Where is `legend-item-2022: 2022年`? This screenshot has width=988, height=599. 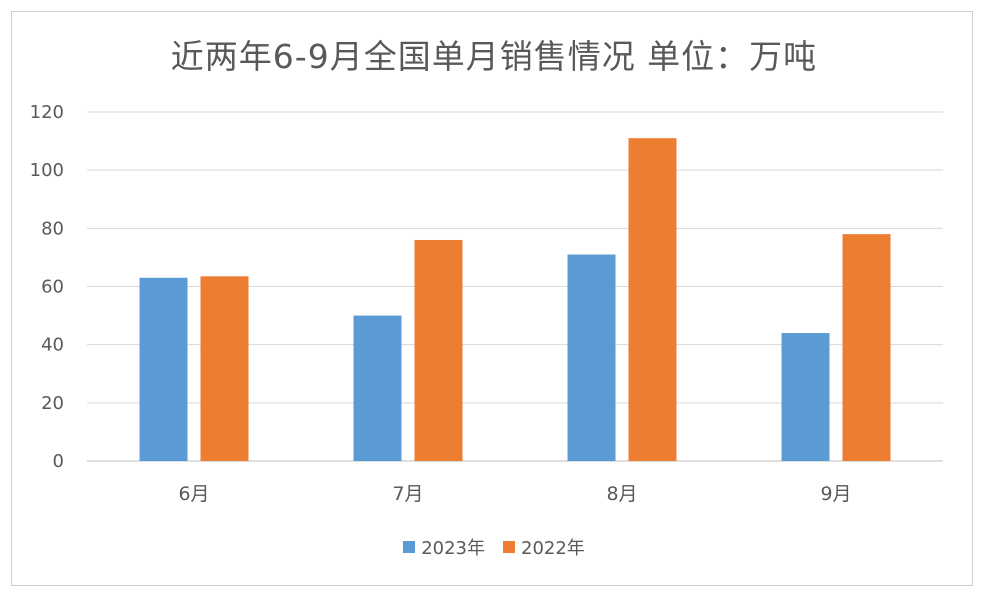 legend-item-2022: 2022年 is located at coordinates (544, 547).